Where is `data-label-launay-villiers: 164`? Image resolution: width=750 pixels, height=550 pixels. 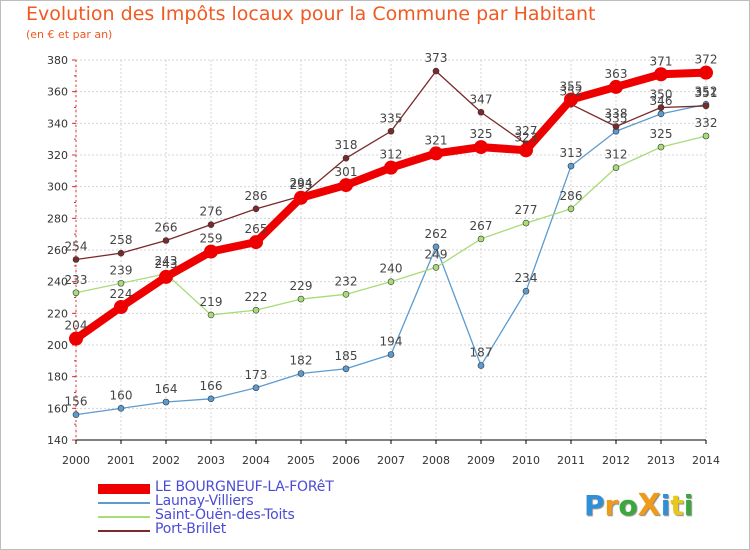 data-label-launay-villiers: 164 is located at coordinates (166, 389).